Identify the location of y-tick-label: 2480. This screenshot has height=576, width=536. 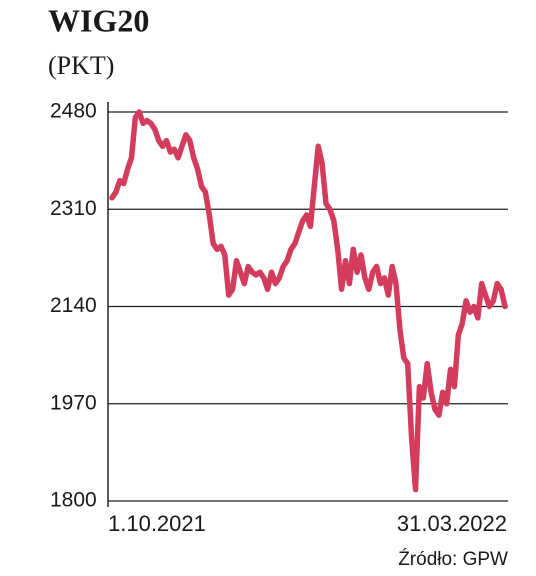
(73, 111).